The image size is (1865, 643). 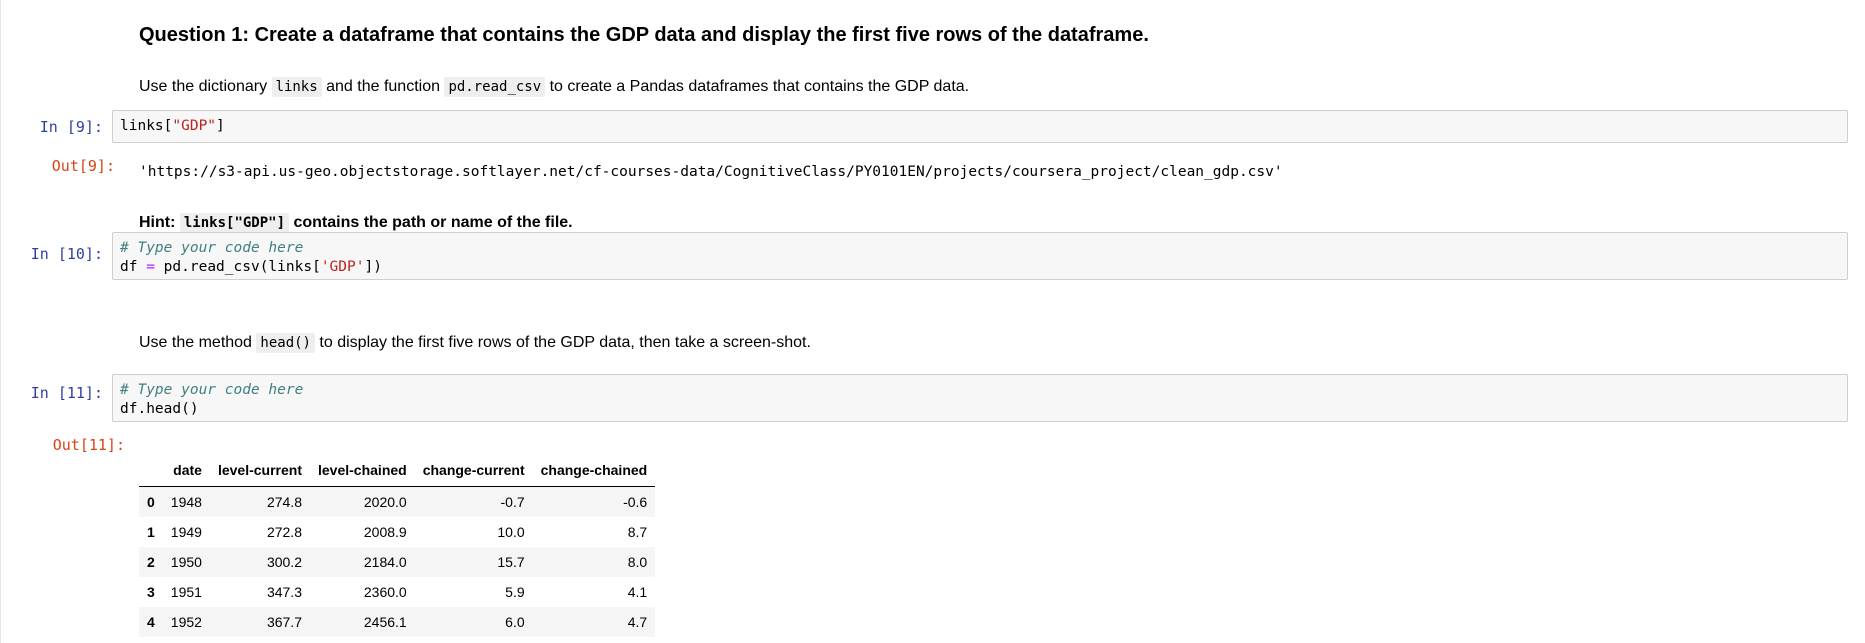 I want to click on table-row: 1 1949 272.8 2008.9 10.0 8.7, so click(x=397, y=532).